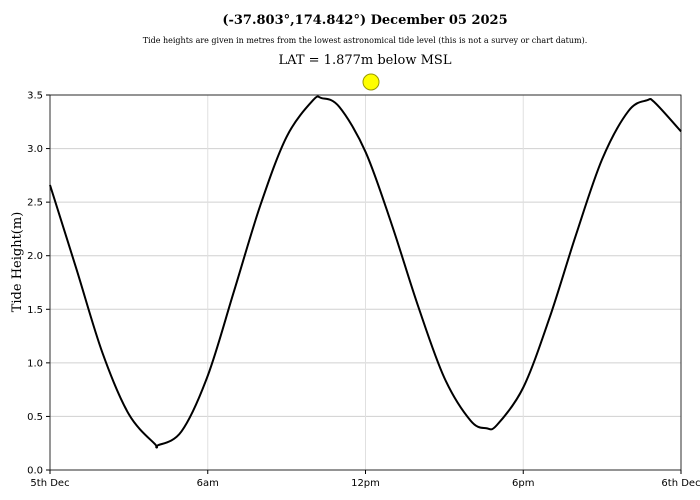 The width and height of the screenshot is (700, 500). I want to click on x-tick-label: 6th Dec, so click(680, 483).